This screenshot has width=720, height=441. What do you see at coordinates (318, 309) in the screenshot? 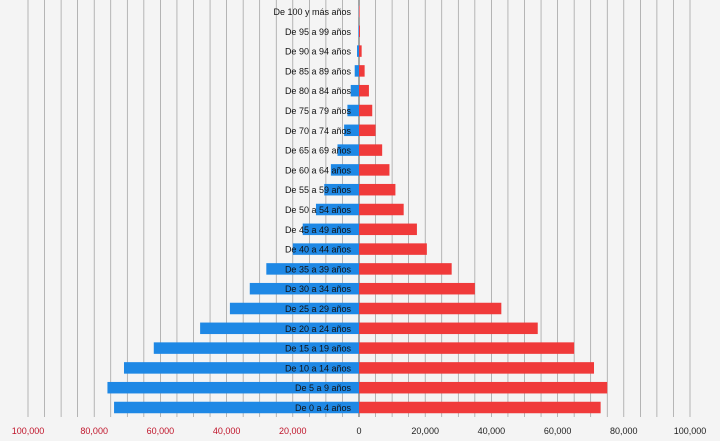
I see `age-group-label: De 25 a 29 años` at bounding box center [318, 309].